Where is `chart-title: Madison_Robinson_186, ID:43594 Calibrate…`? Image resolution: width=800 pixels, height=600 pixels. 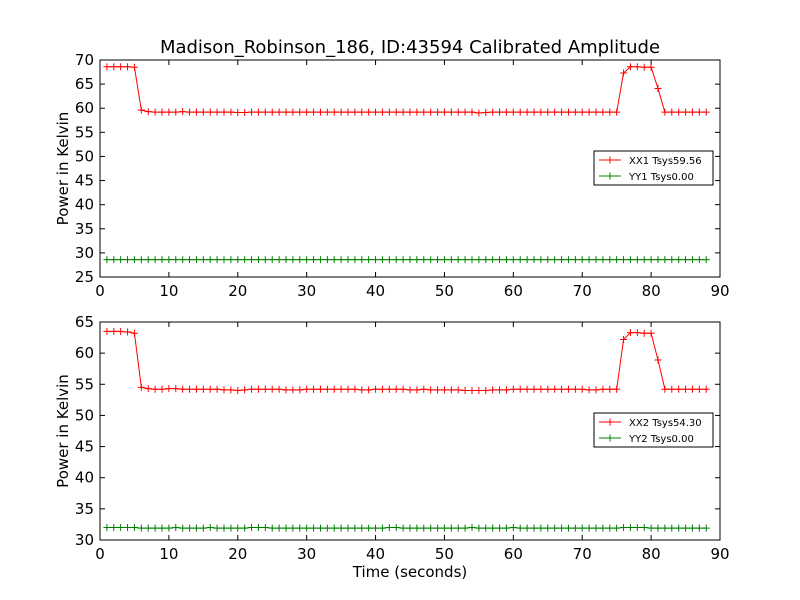 chart-title: Madison_Robinson_186, ID:43594 Calibrate… is located at coordinates (410, 47).